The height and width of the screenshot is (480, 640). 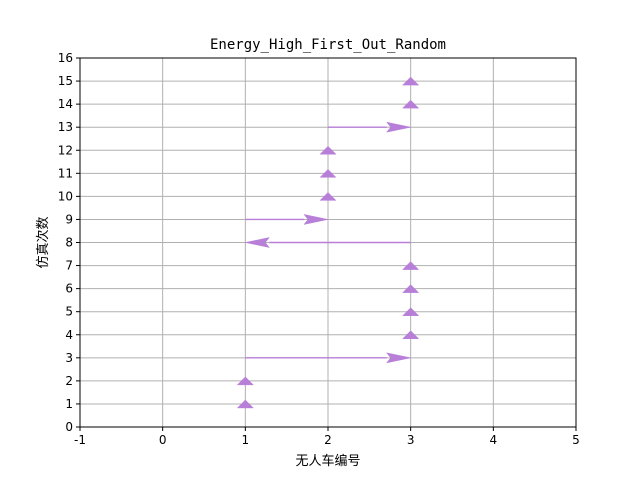 I want to click on y-tick-label: 1, so click(x=69, y=404).